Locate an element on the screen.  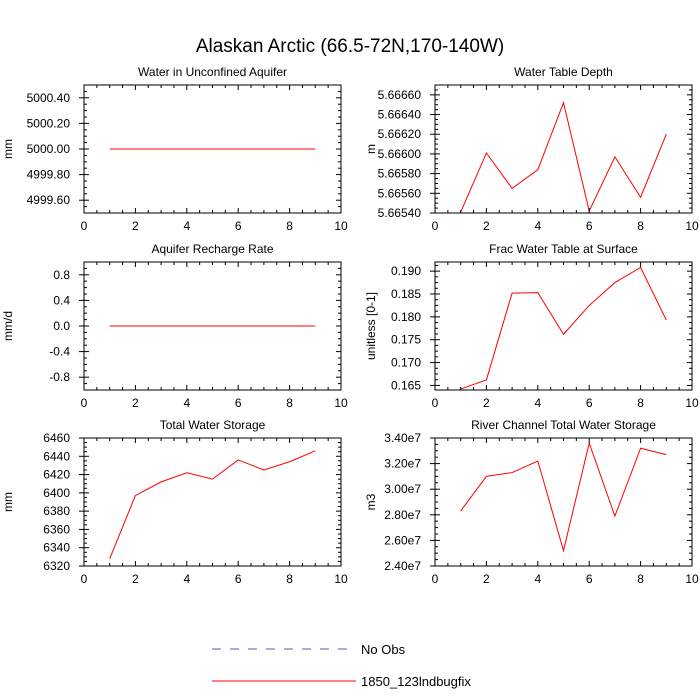
y-tick-label: -0.8 is located at coordinates (59, 377).